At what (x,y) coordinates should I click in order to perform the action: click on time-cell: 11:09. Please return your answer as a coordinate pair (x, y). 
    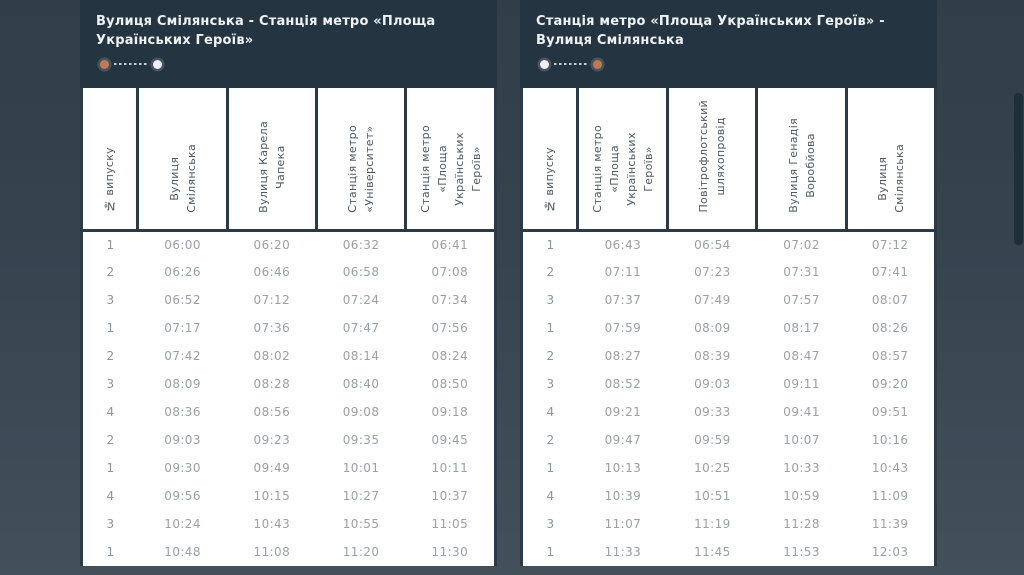
    Looking at the image, I should click on (890, 496).